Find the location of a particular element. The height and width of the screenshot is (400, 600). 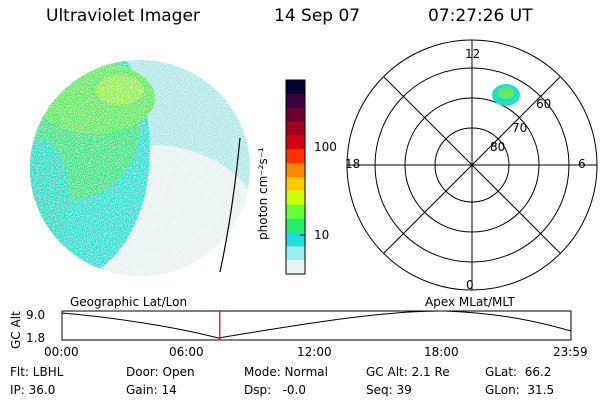

x-tick-0000: 00:00 is located at coordinates (61, 352).